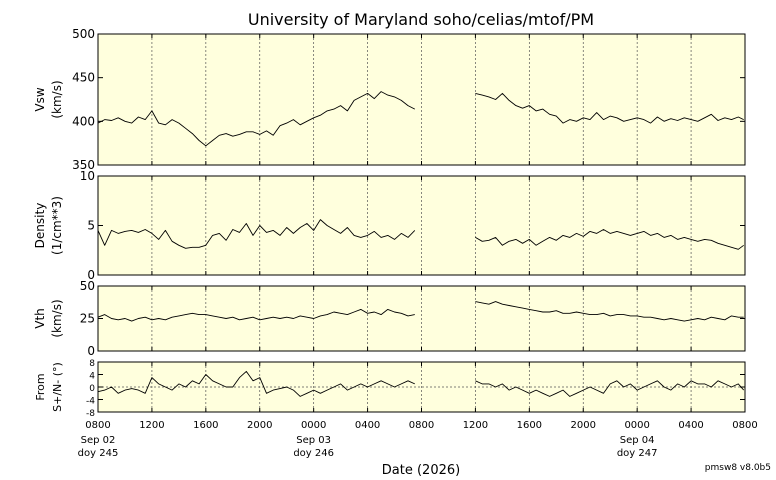 The height and width of the screenshot is (480, 776). I want to click on y-axis-label: Vth, so click(40, 318).